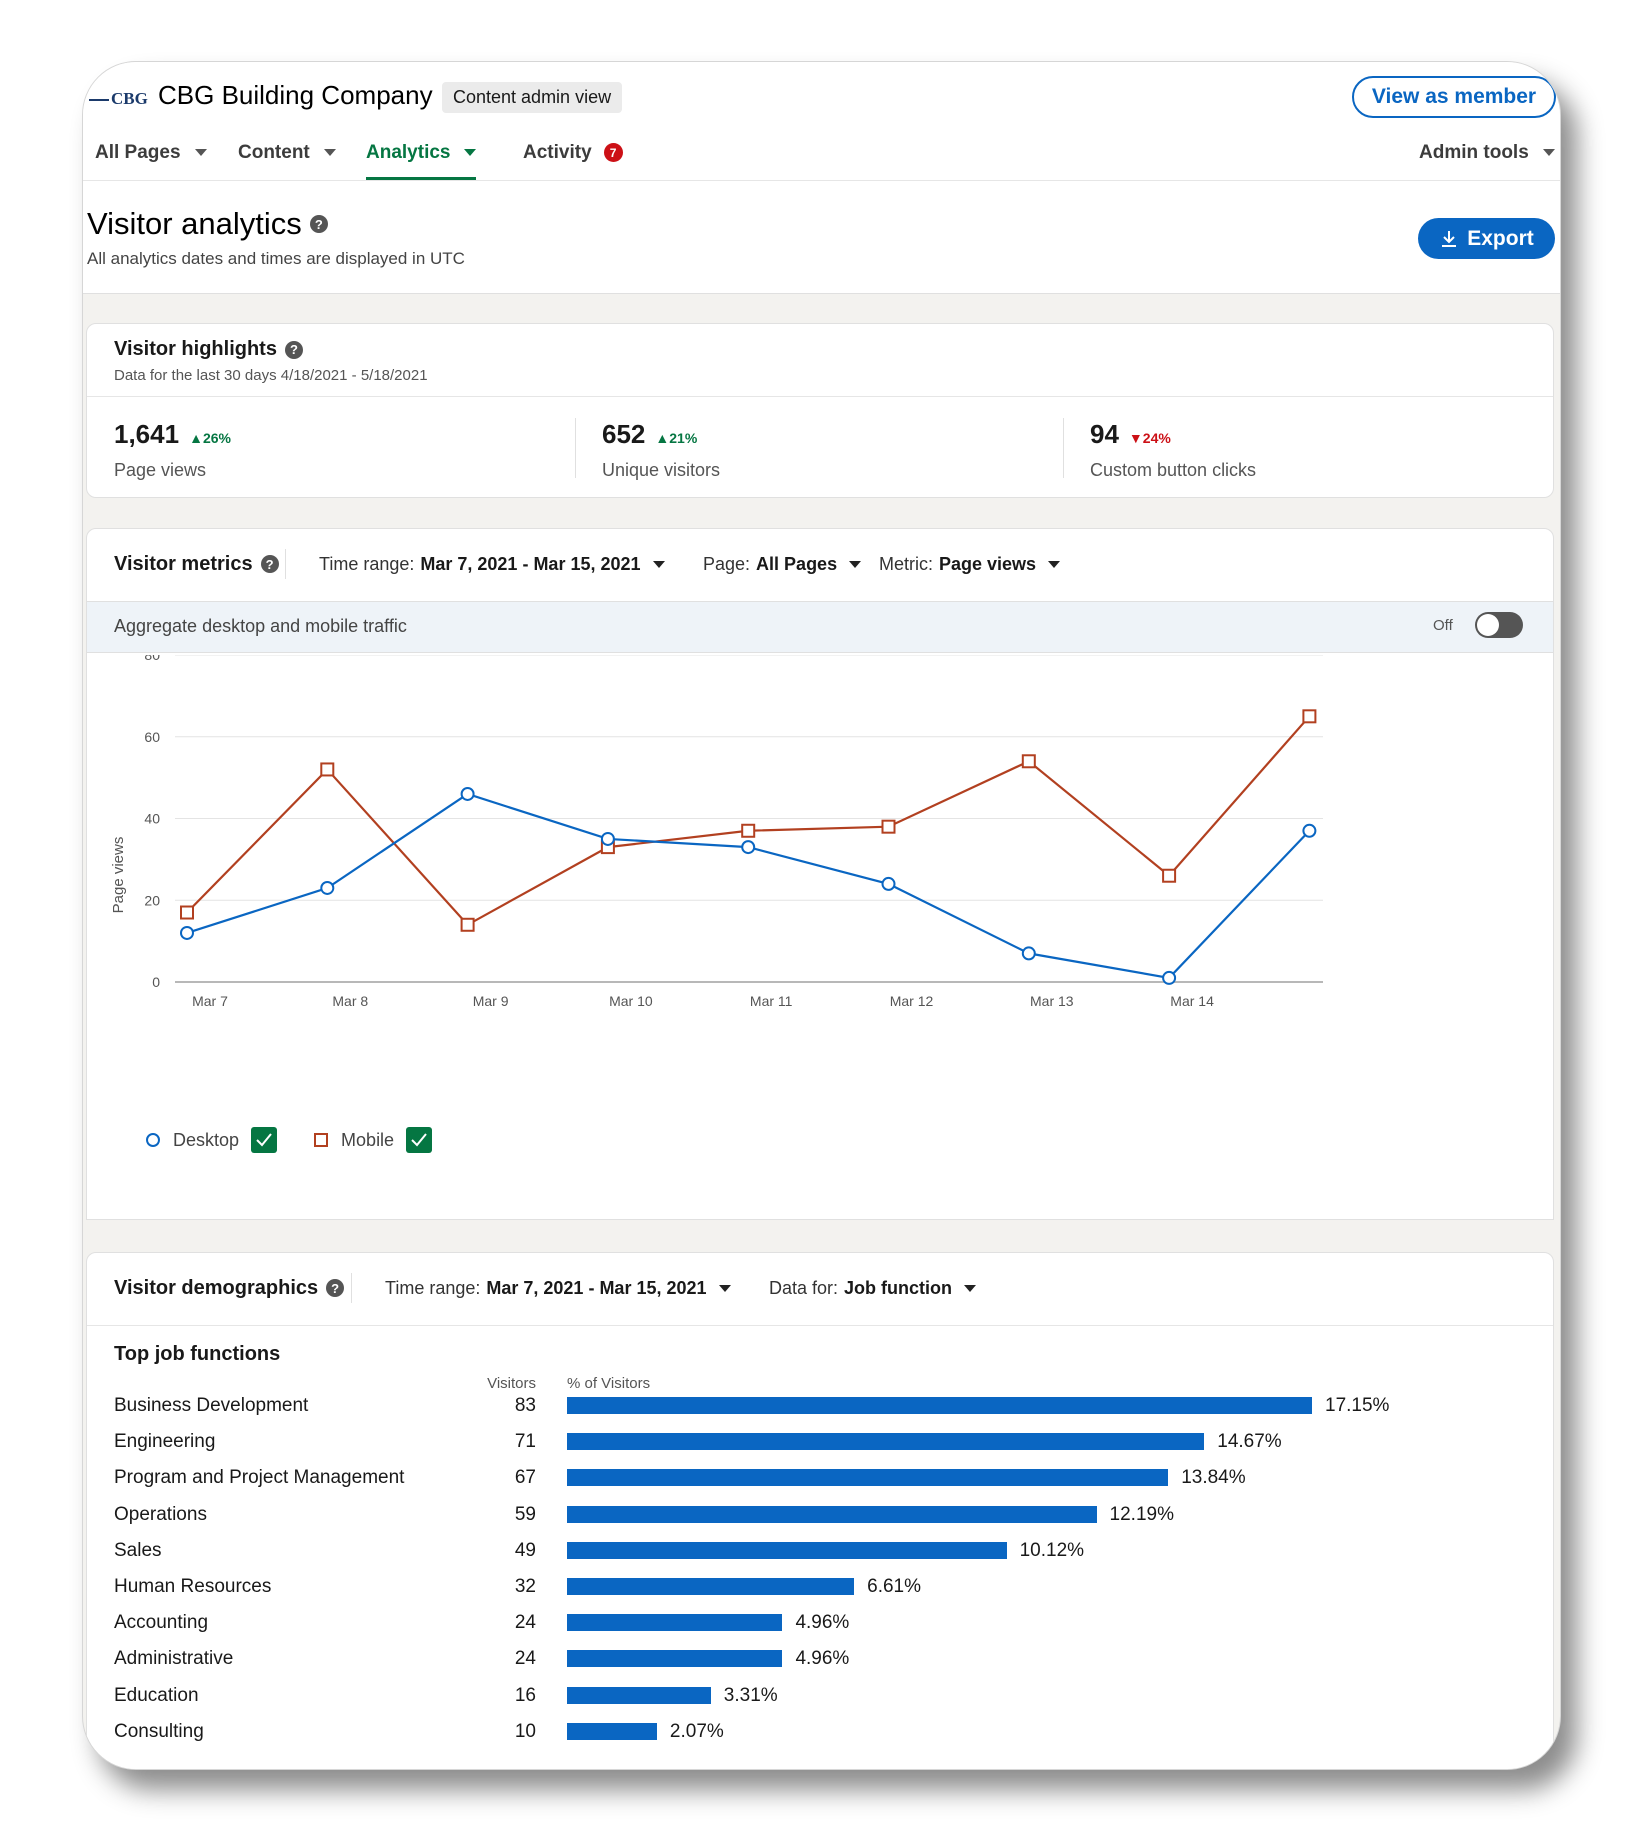 Image resolution: width=1646 pixels, height=1833 pixels. I want to click on table-row: Human Resources 32 6.61%, so click(820, 1591).